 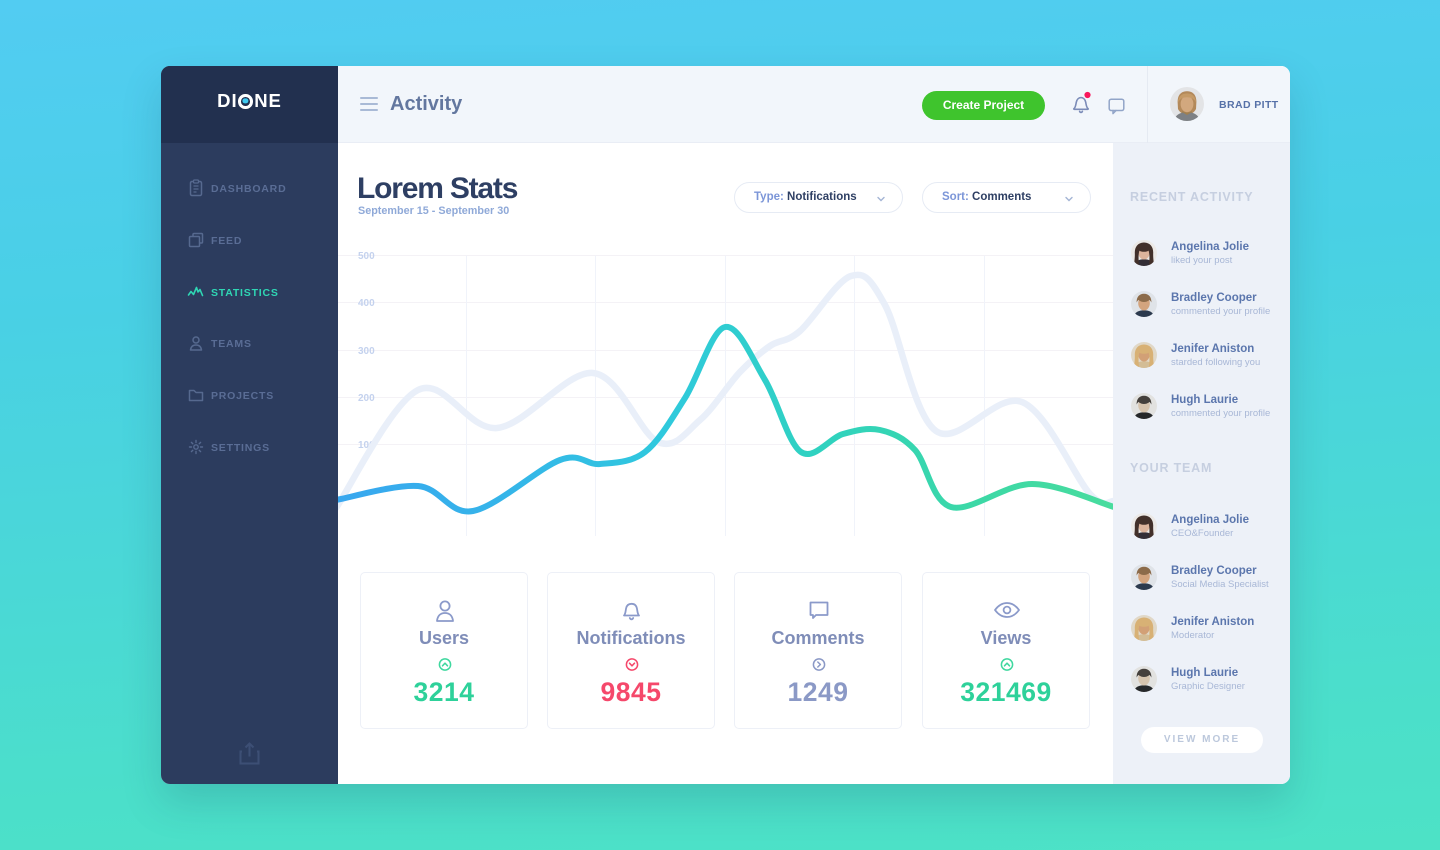 I want to click on svg-text: 200, so click(x=366, y=398).